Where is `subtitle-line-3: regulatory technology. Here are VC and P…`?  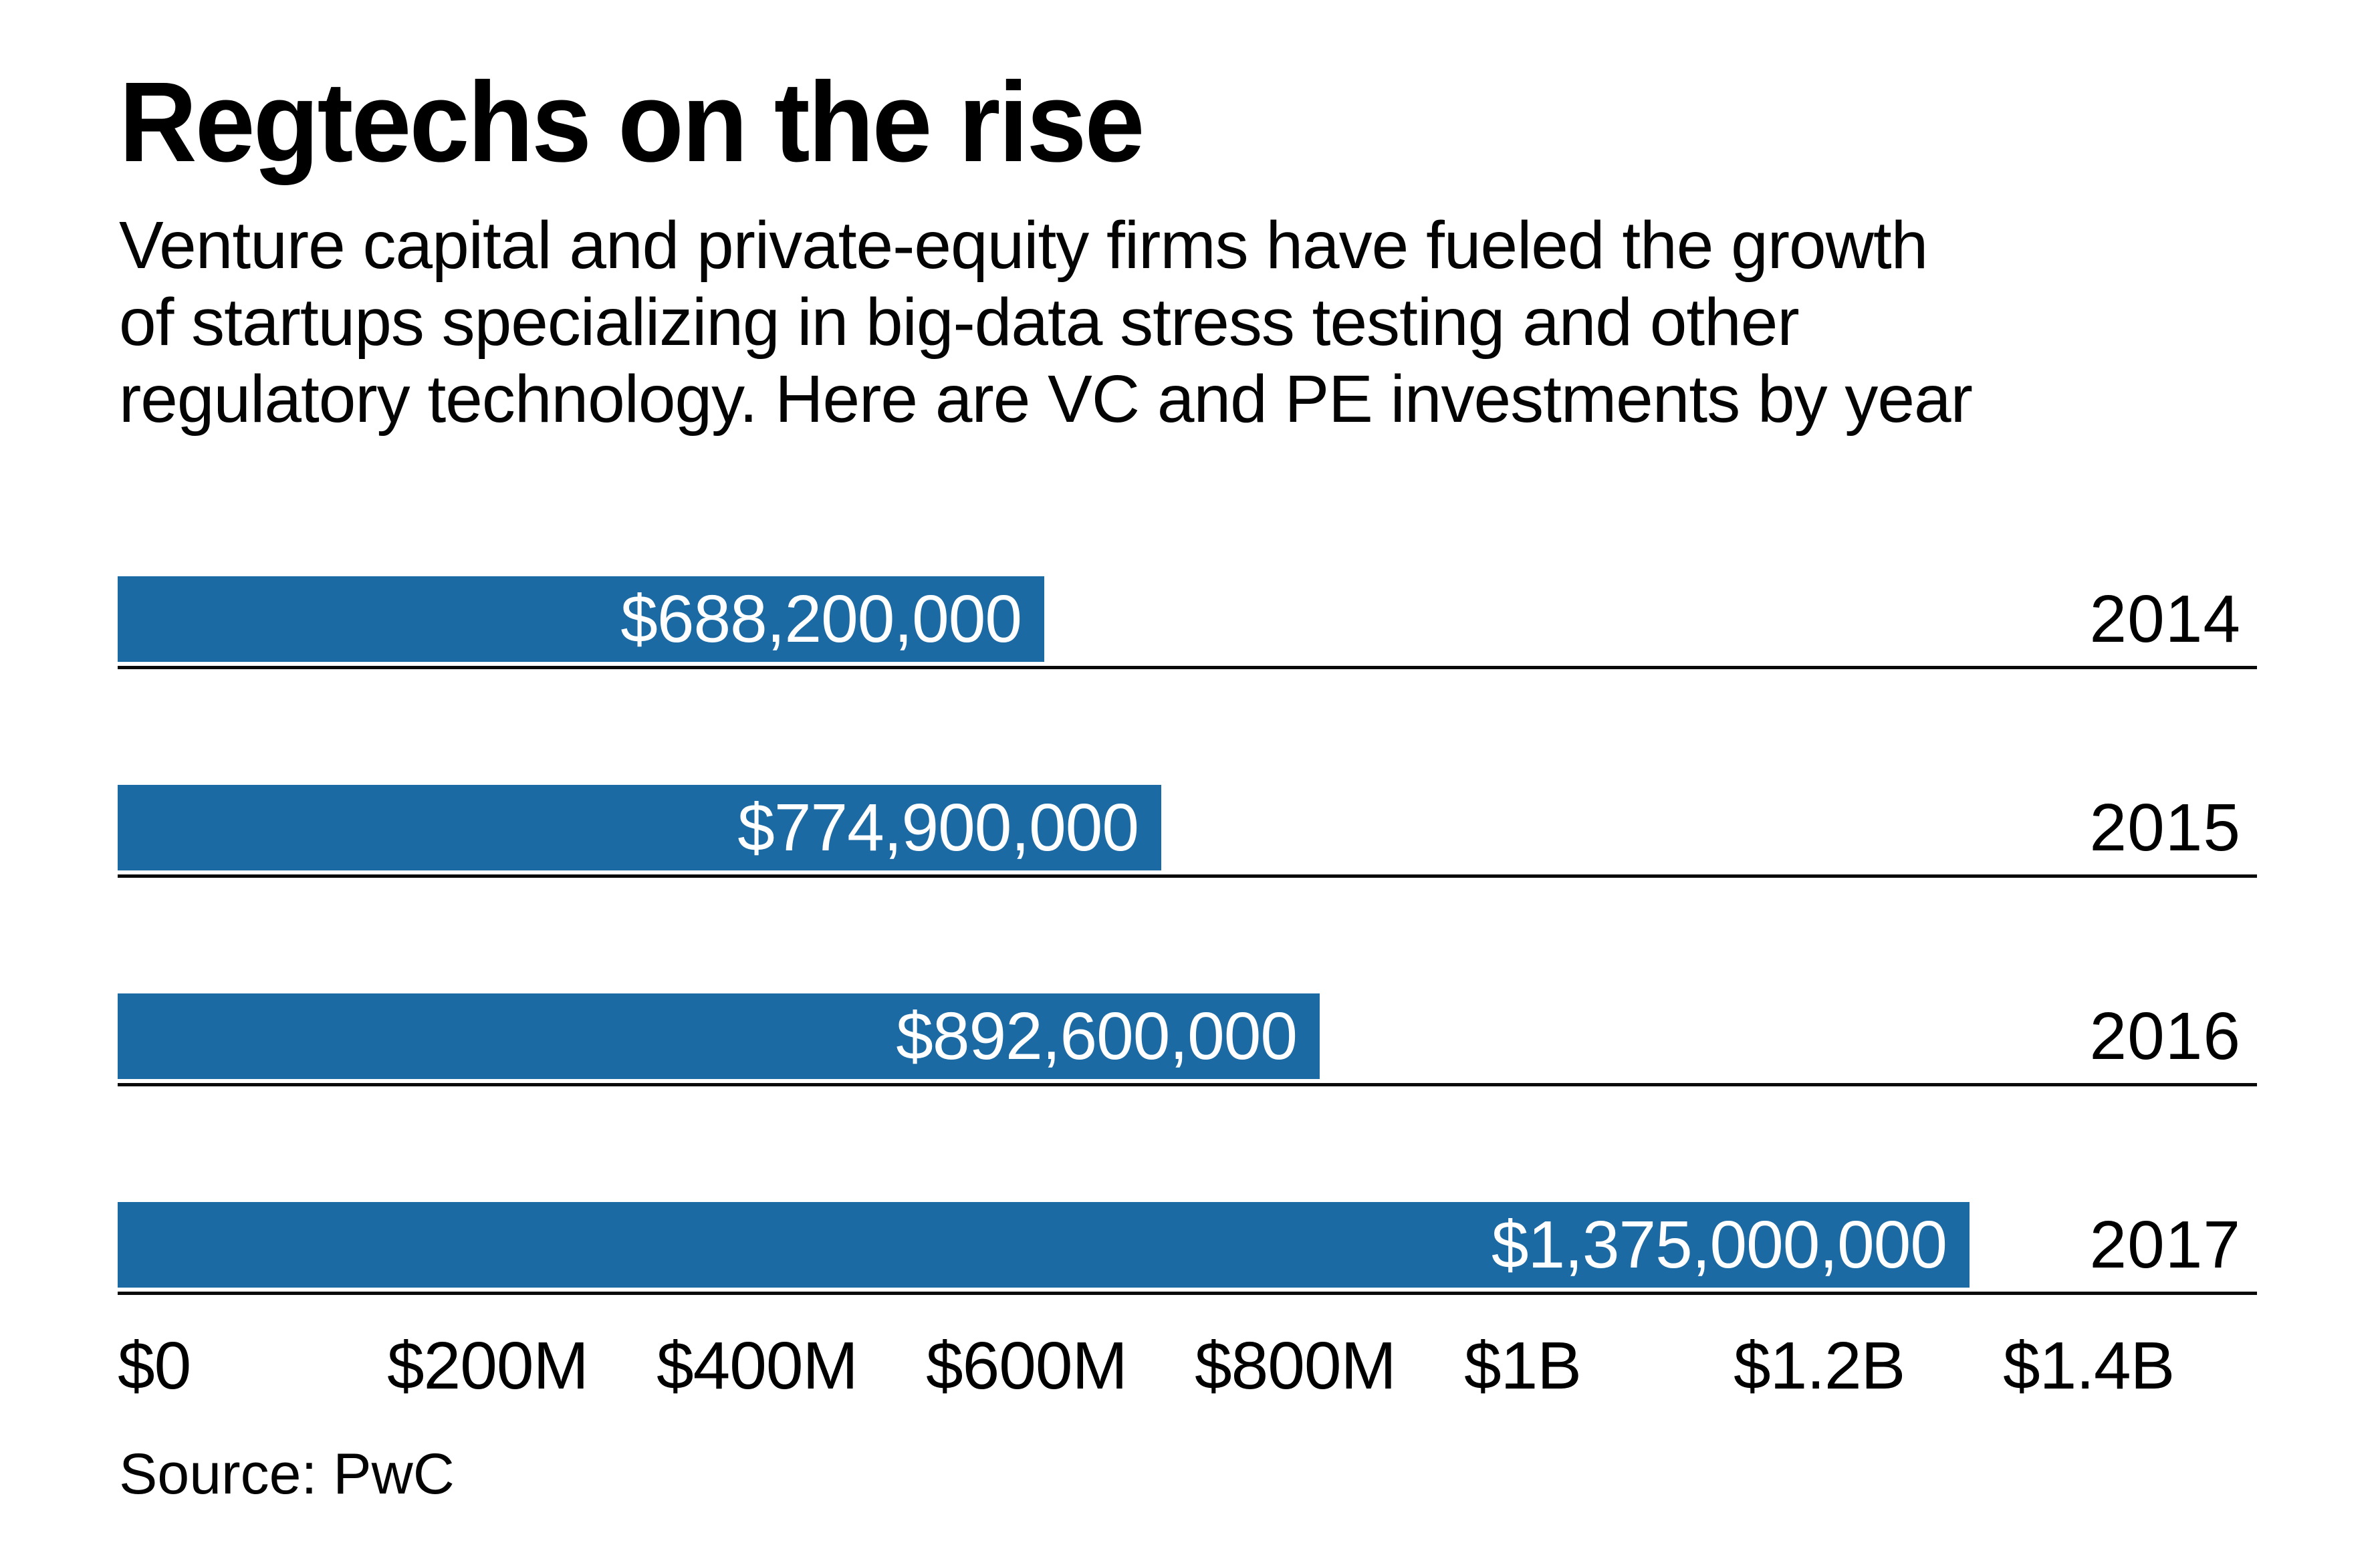
subtitle-line-3: regulatory technology. Here are VC and P… is located at coordinates (1046, 400).